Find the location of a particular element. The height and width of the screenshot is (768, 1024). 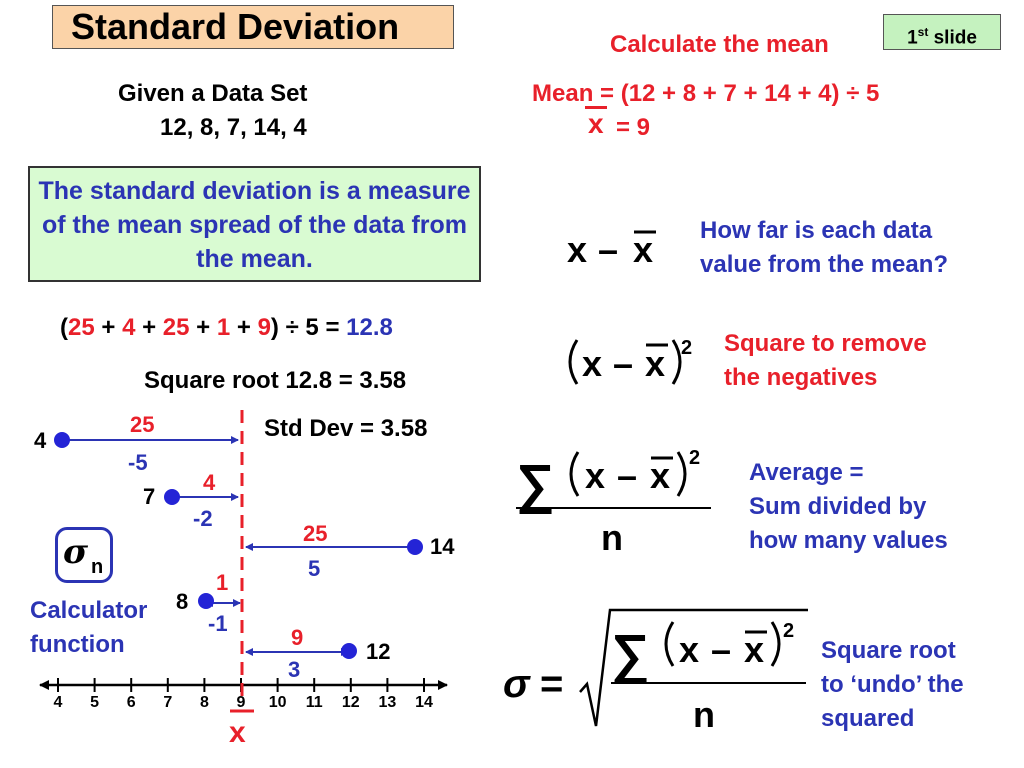

formula-standard-deviation: σ = ∑ x – x 2 n is located at coordinates (655, 671).